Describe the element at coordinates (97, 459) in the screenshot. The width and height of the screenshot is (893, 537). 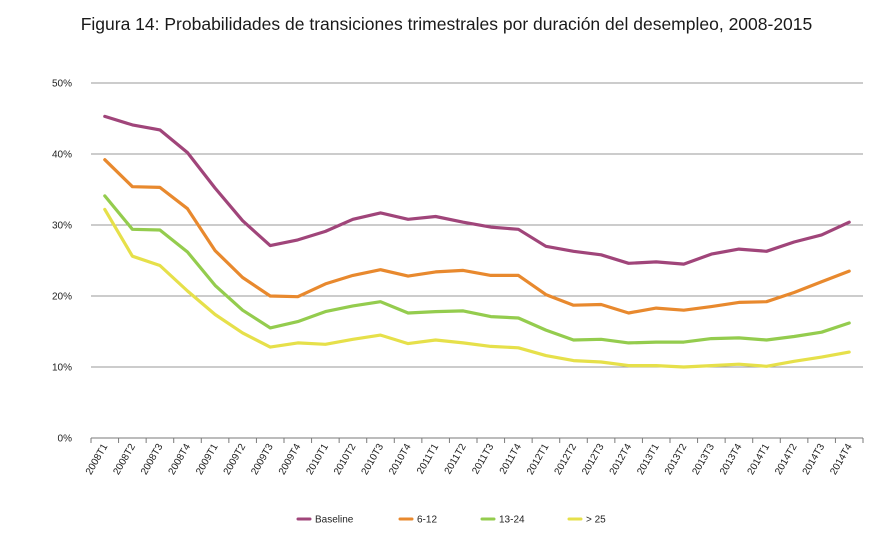
I see `x-tick-label: 2008T1` at that location.